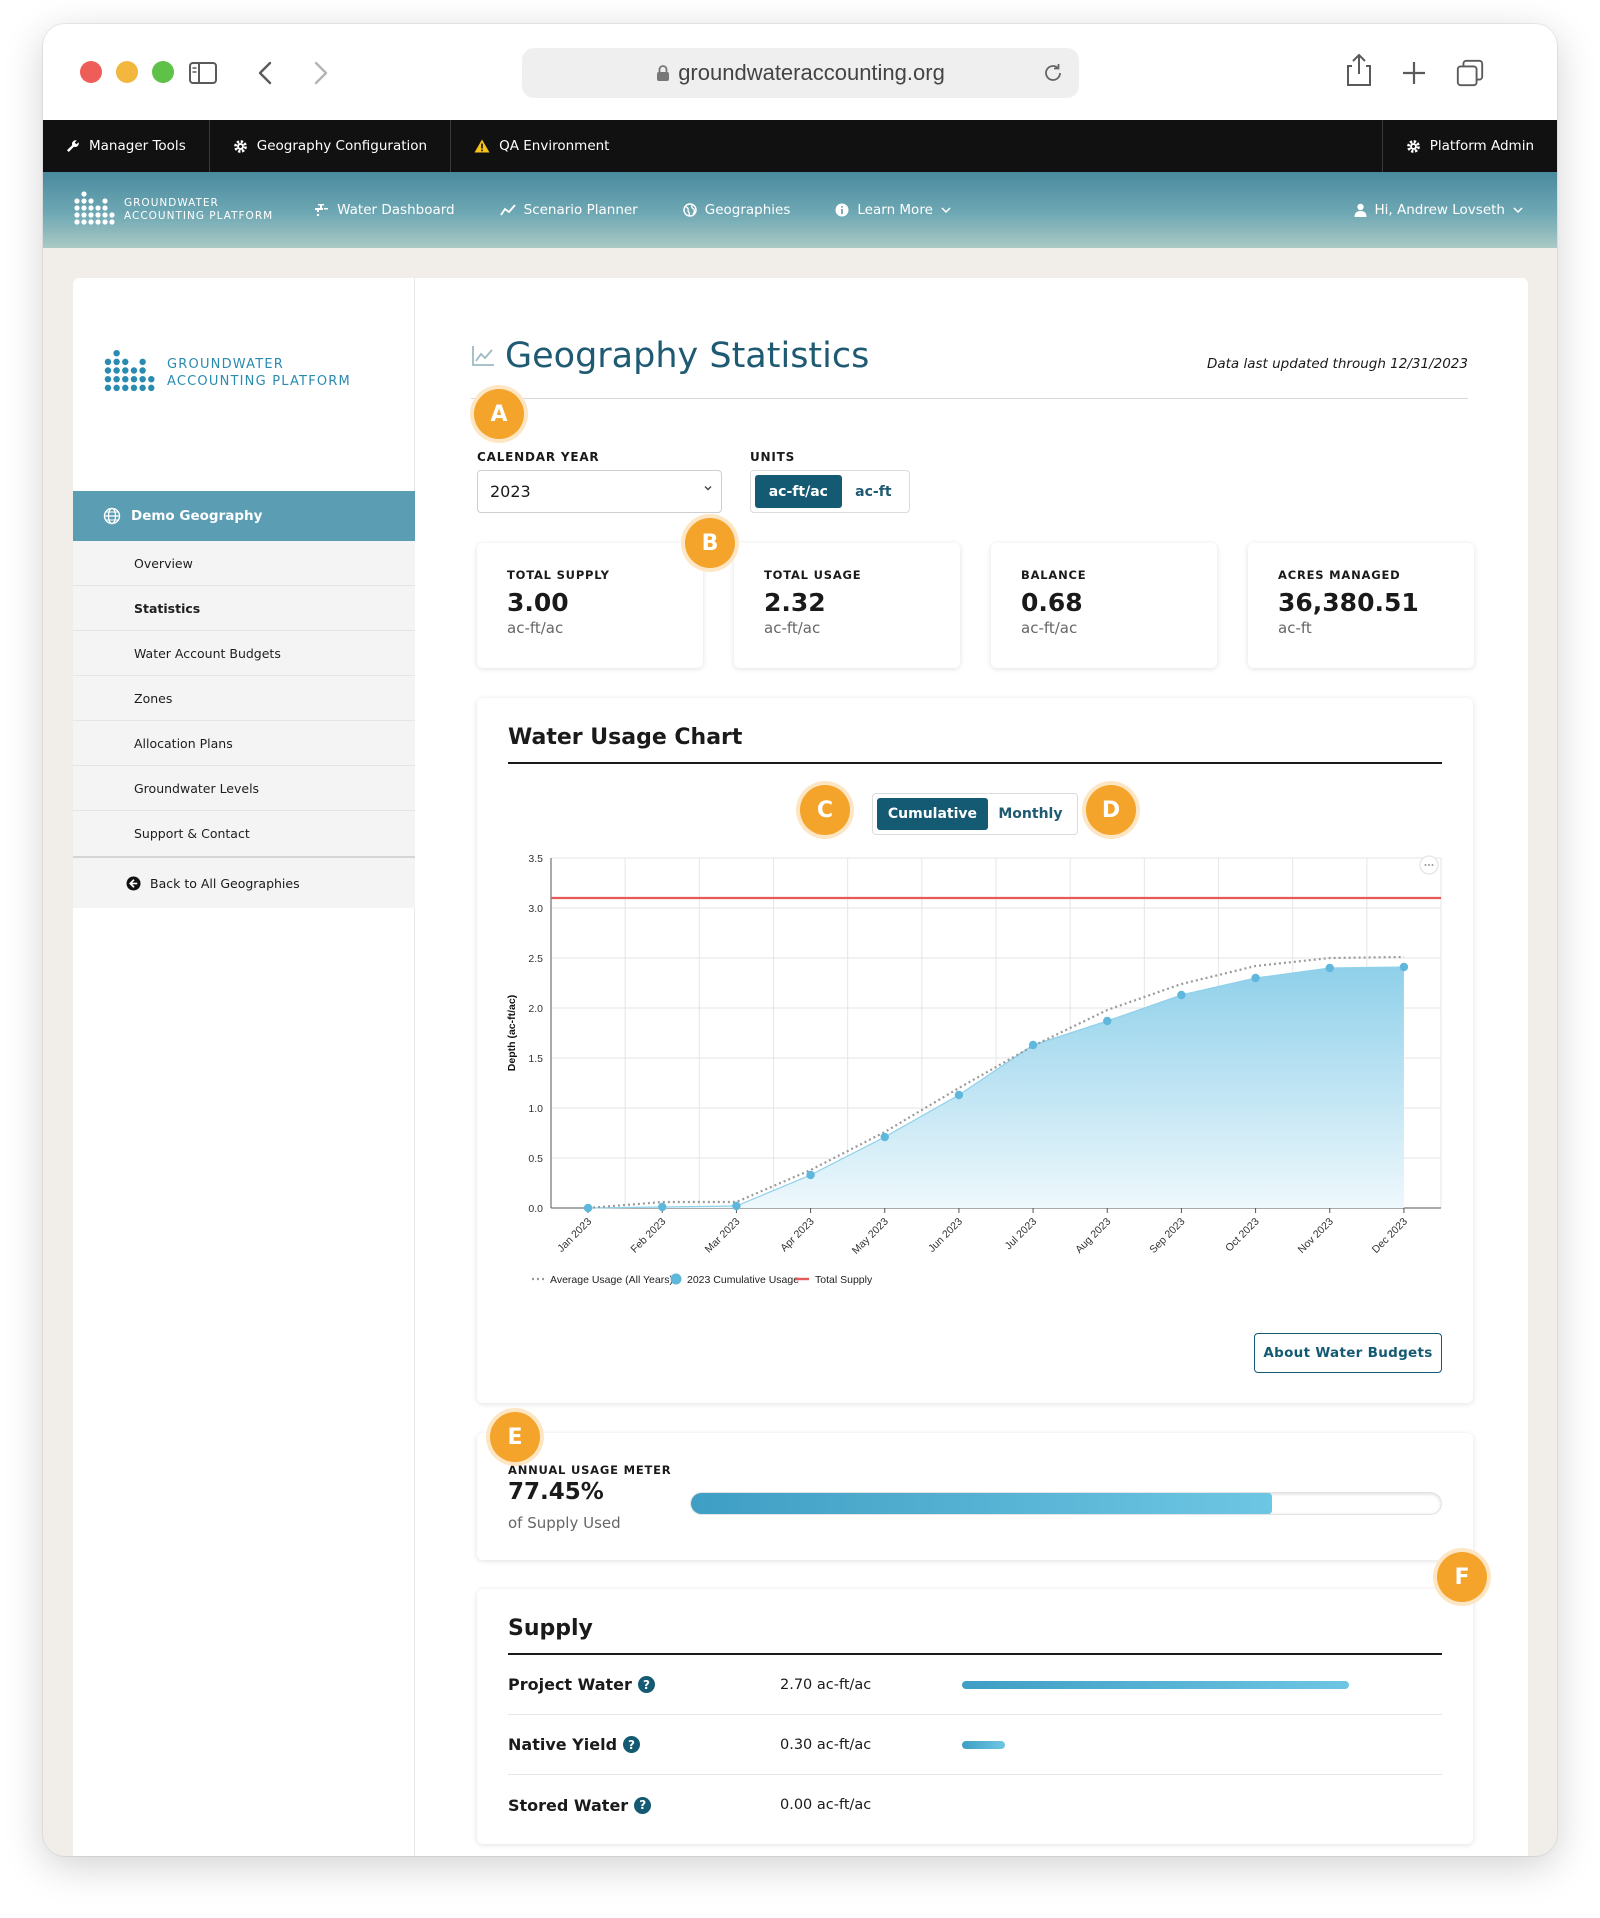 The height and width of the screenshot is (1918, 1600). Describe the element at coordinates (870, 1236) in the screenshot. I see `x-tick-label: May 2023` at that location.